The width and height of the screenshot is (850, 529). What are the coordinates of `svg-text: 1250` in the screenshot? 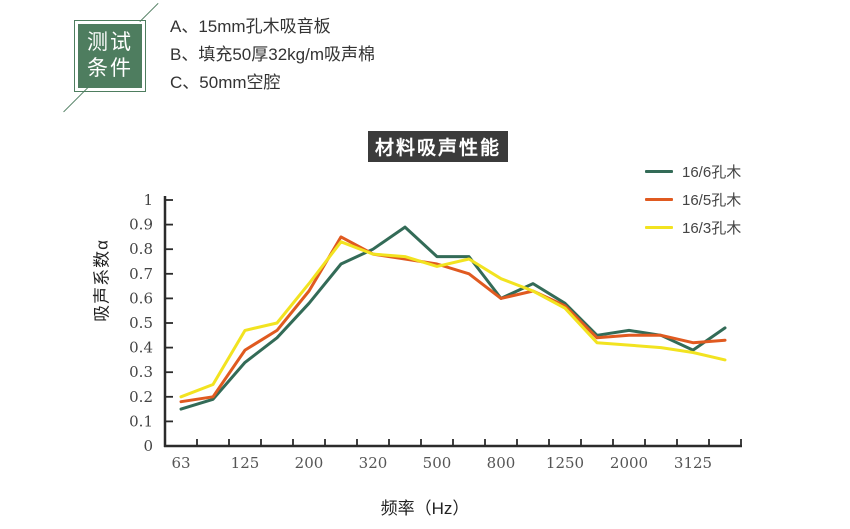 It's located at (565, 463).